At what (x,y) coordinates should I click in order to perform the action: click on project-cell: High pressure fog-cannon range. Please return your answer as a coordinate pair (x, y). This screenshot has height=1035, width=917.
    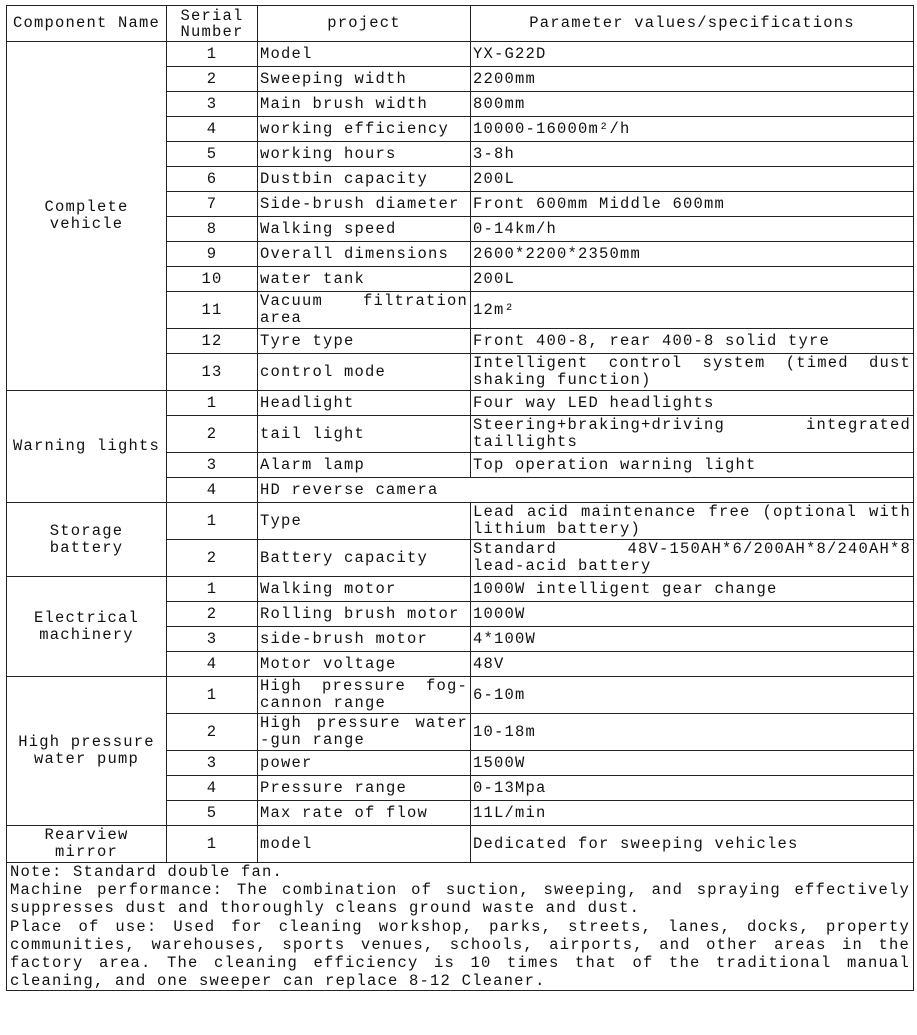
    Looking at the image, I should click on (364, 695).